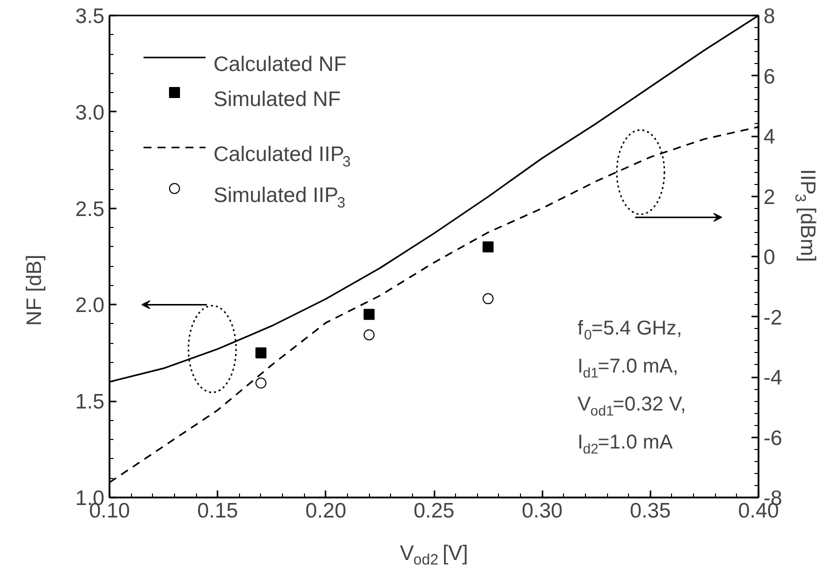 The width and height of the screenshot is (837, 581). I want to click on y-tick-label: 3.5, so click(90, 16).